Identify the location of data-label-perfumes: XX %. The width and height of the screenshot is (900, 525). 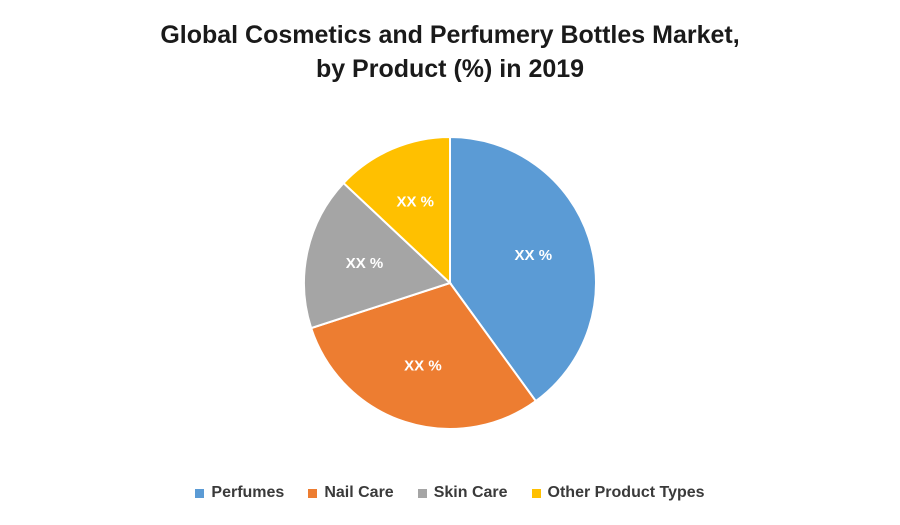
(534, 255).